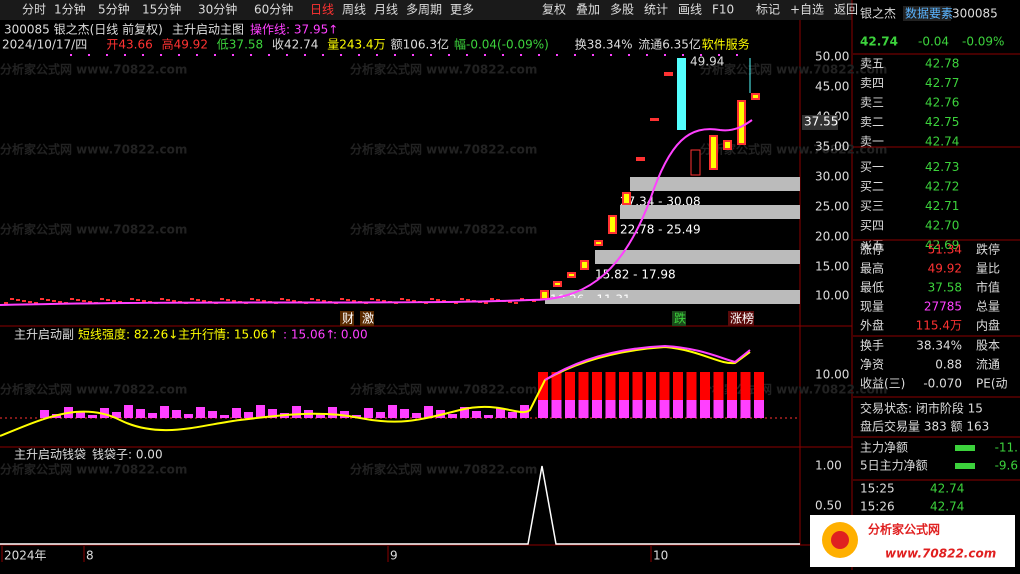 This screenshot has height=574, width=1020. Describe the element at coordinates (988, 325) in the screenshot. I see `stat-label: 内盘` at that location.